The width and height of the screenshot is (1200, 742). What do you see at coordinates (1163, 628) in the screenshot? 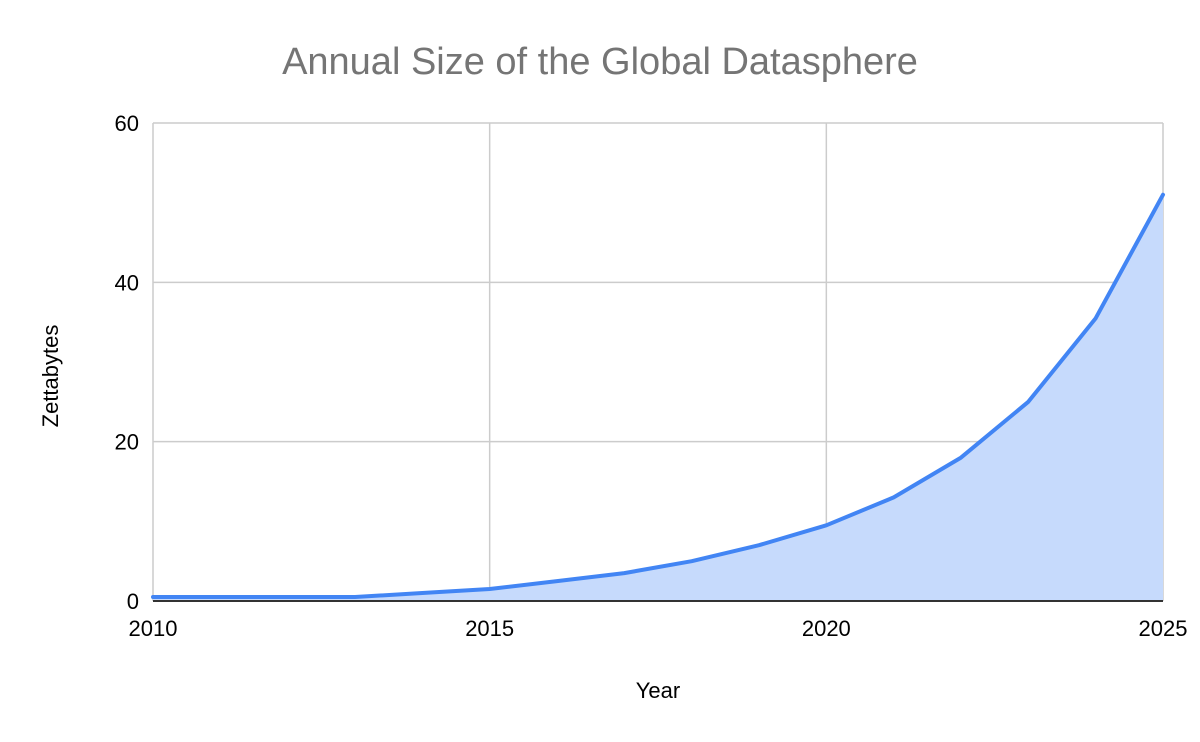
I see `x-tick-label: 2025` at bounding box center [1163, 628].